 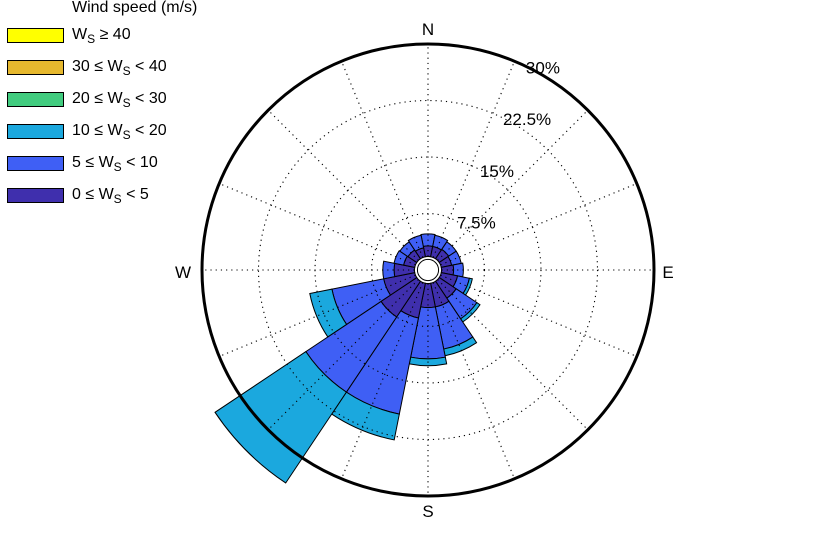 I want to click on legend-label: WS ≥ 40, so click(x=101, y=36).